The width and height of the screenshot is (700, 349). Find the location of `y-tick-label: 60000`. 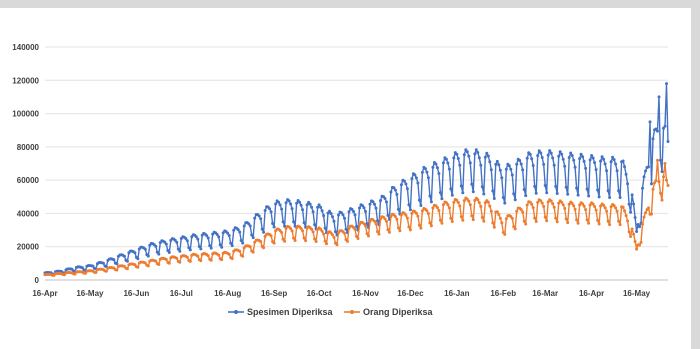

y-tick-label: 60000 is located at coordinates (28, 180).